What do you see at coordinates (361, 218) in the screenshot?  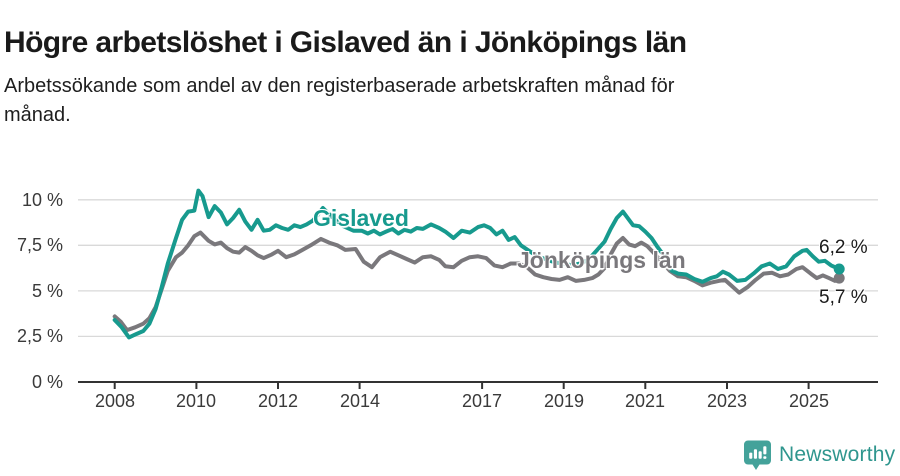 I see `series-label-gislaved: Gislaved` at bounding box center [361, 218].